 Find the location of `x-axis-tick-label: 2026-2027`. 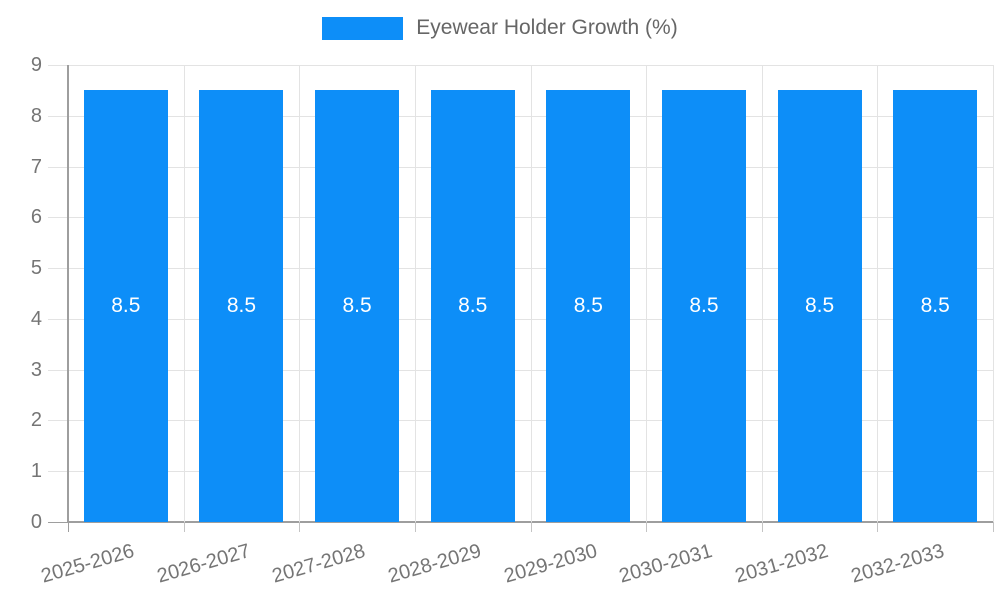

x-axis-tick-label: 2026-2027 is located at coordinates (203, 564).